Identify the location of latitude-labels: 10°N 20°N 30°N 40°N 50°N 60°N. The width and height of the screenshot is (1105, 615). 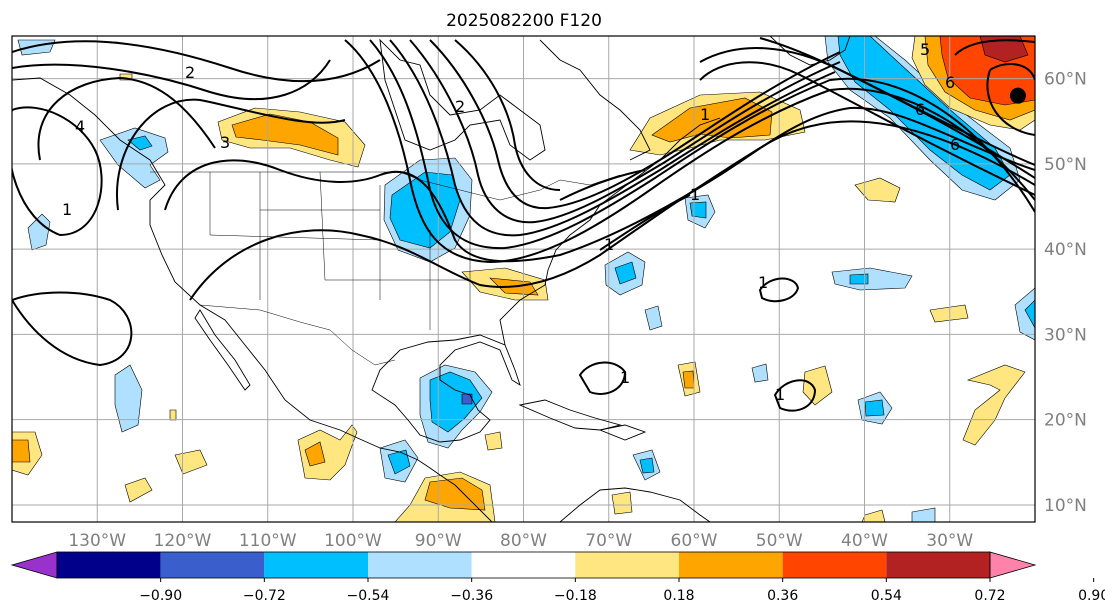
(1065, 293).